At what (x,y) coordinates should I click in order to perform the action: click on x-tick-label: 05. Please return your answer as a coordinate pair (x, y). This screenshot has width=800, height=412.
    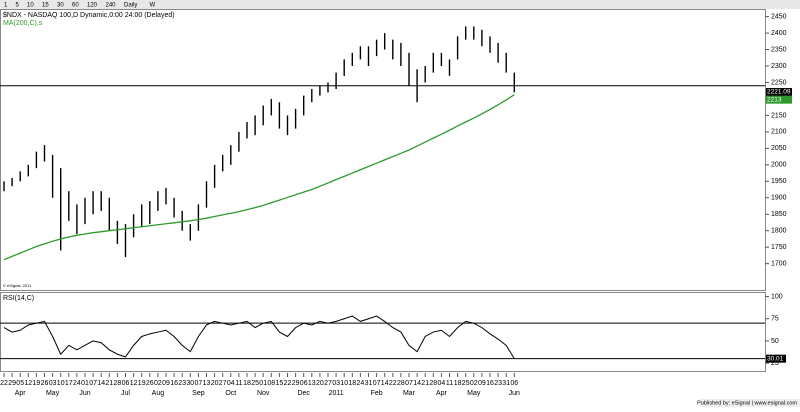
    Looking at the image, I should click on (20, 383).